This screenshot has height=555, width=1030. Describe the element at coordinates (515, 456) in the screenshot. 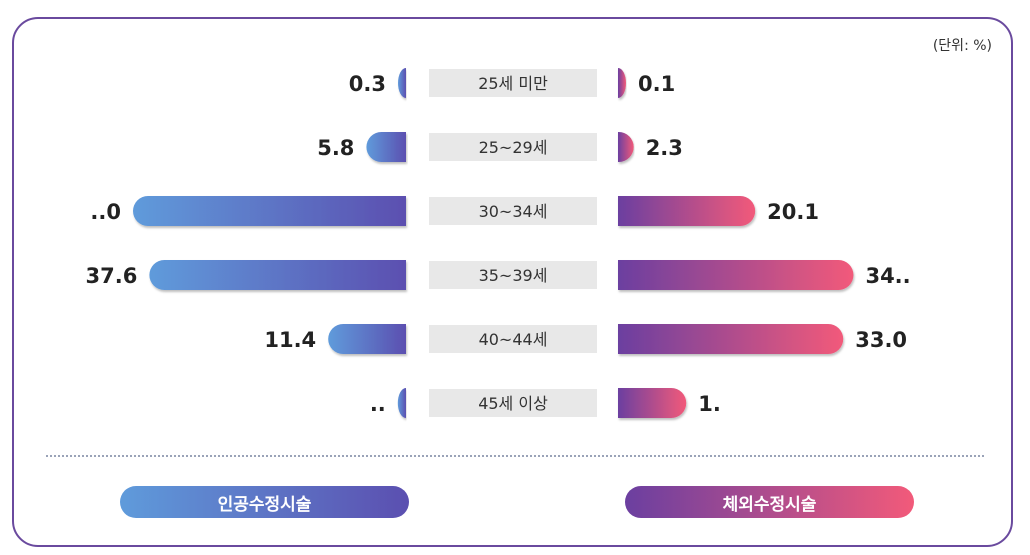

I see `divider-line` at that location.